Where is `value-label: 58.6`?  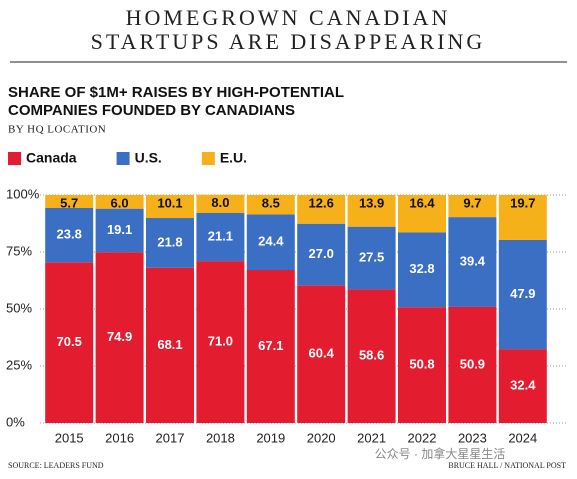
value-label: 58.6 is located at coordinates (371, 355).